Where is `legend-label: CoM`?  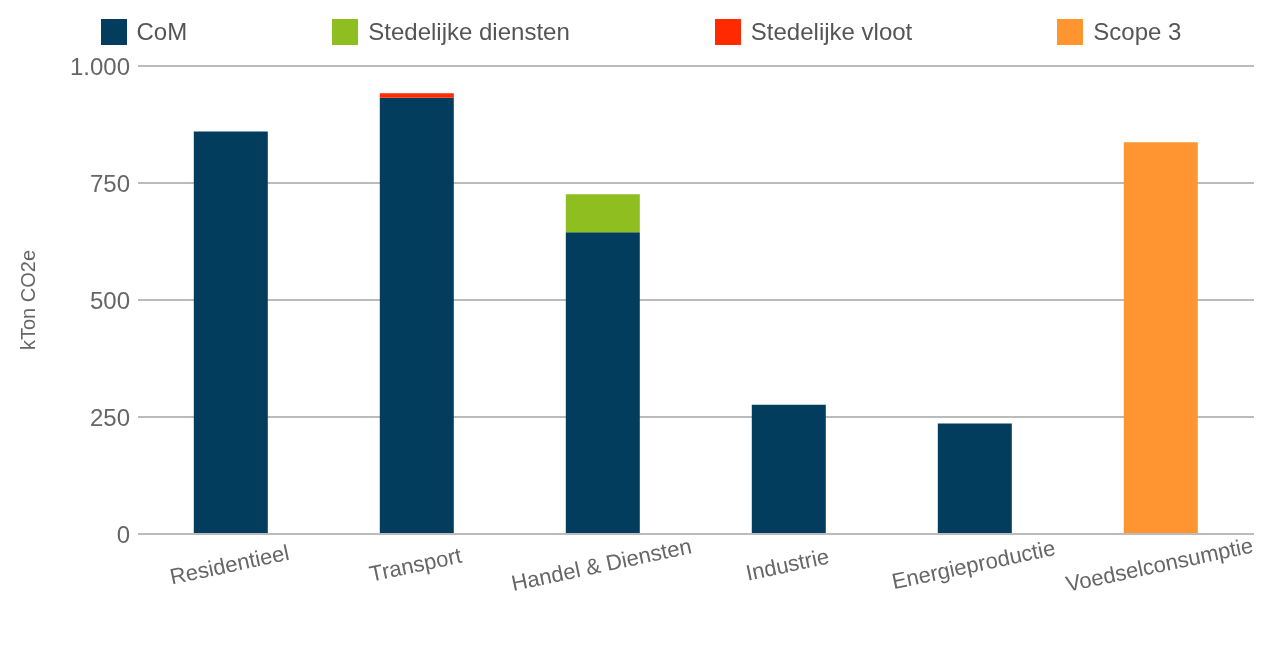 legend-label: CoM is located at coordinates (162, 32).